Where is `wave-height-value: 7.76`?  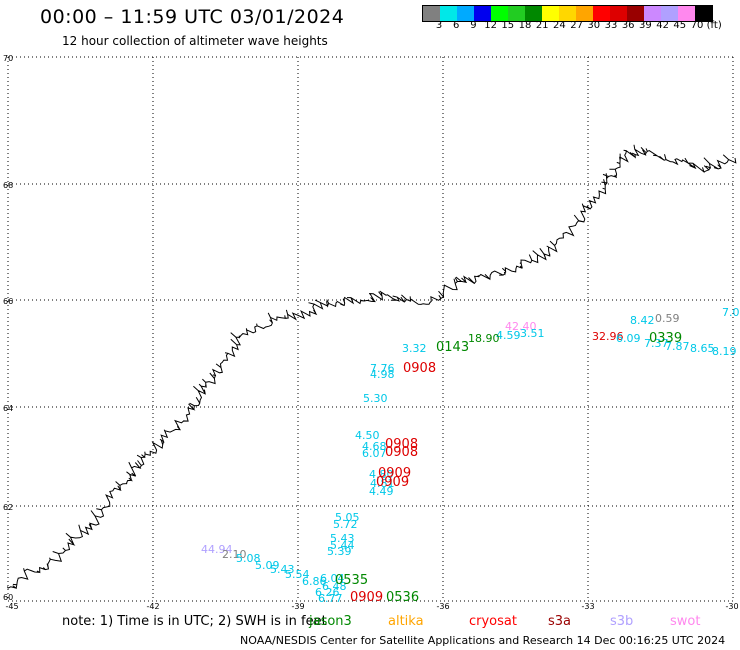 wave-height-value: 7.76 is located at coordinates (382, 368).